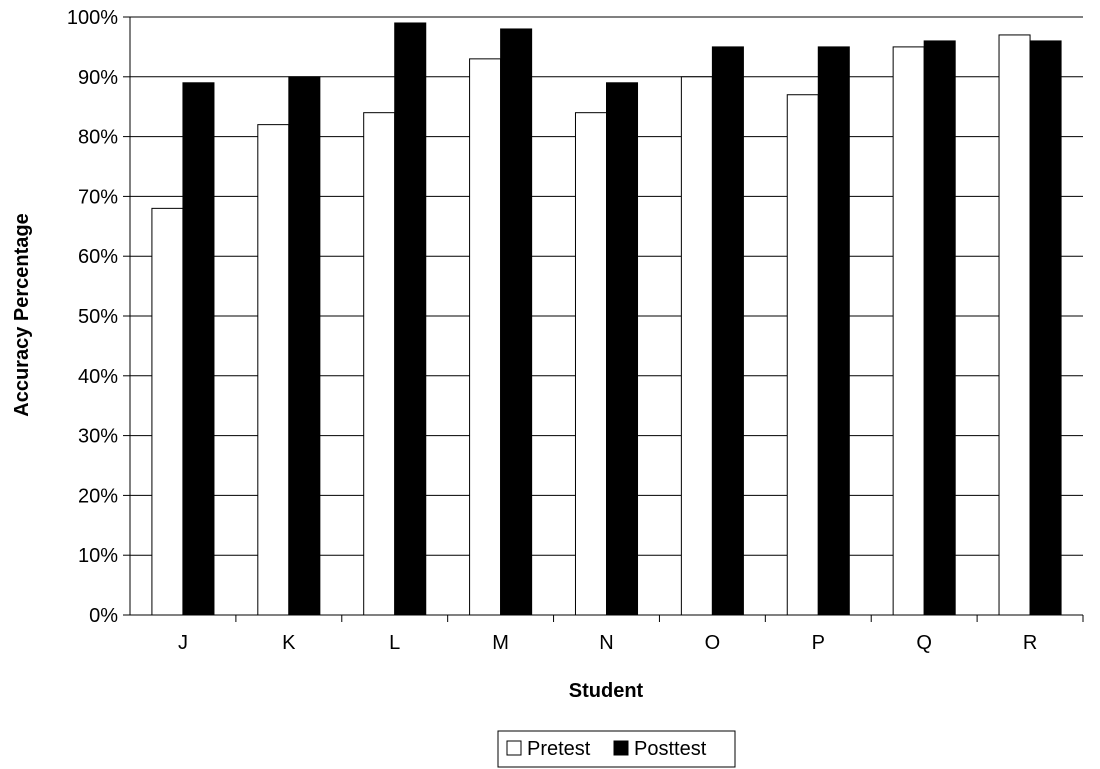 The height and width of the screenshot is (769, 1100). I want to click on legend-swatch-pretest, so click(514, 748).